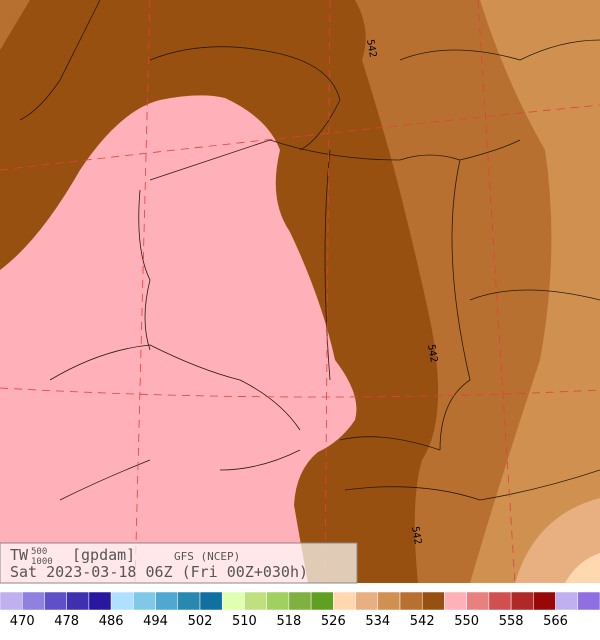 The width and height of the screenshot is (600, 640). Describe the element at coordinates (42, 562) in the screenshot. I see `level-bottom: 1000` at that location.